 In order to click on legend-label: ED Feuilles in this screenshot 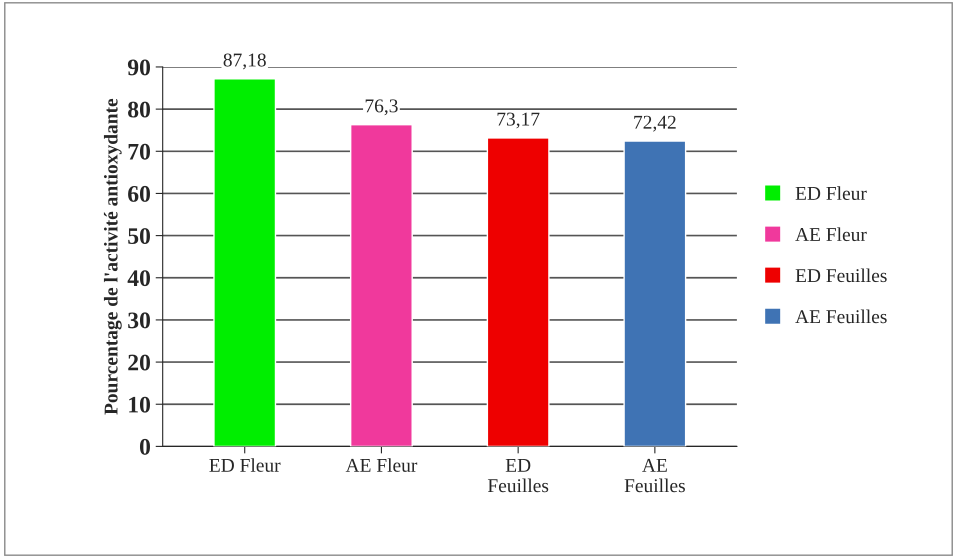, I will do `click(841, 275)`.